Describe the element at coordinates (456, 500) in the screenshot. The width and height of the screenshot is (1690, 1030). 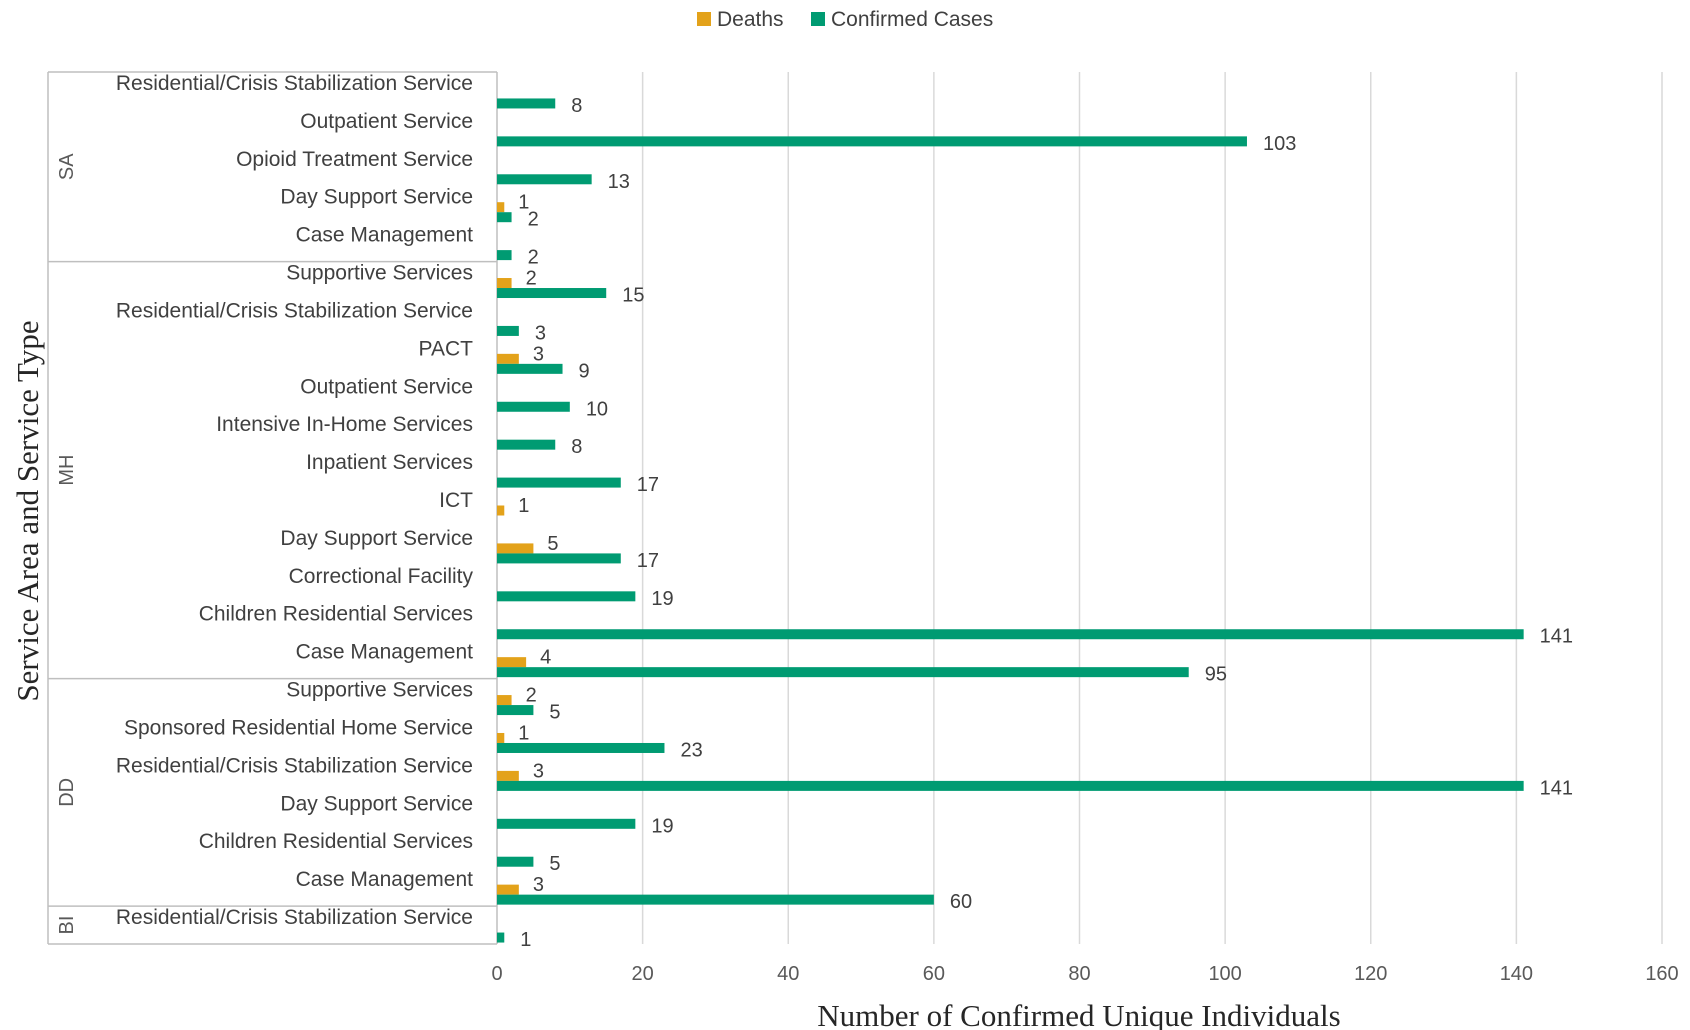
I see `category-label: ICT` at that location.